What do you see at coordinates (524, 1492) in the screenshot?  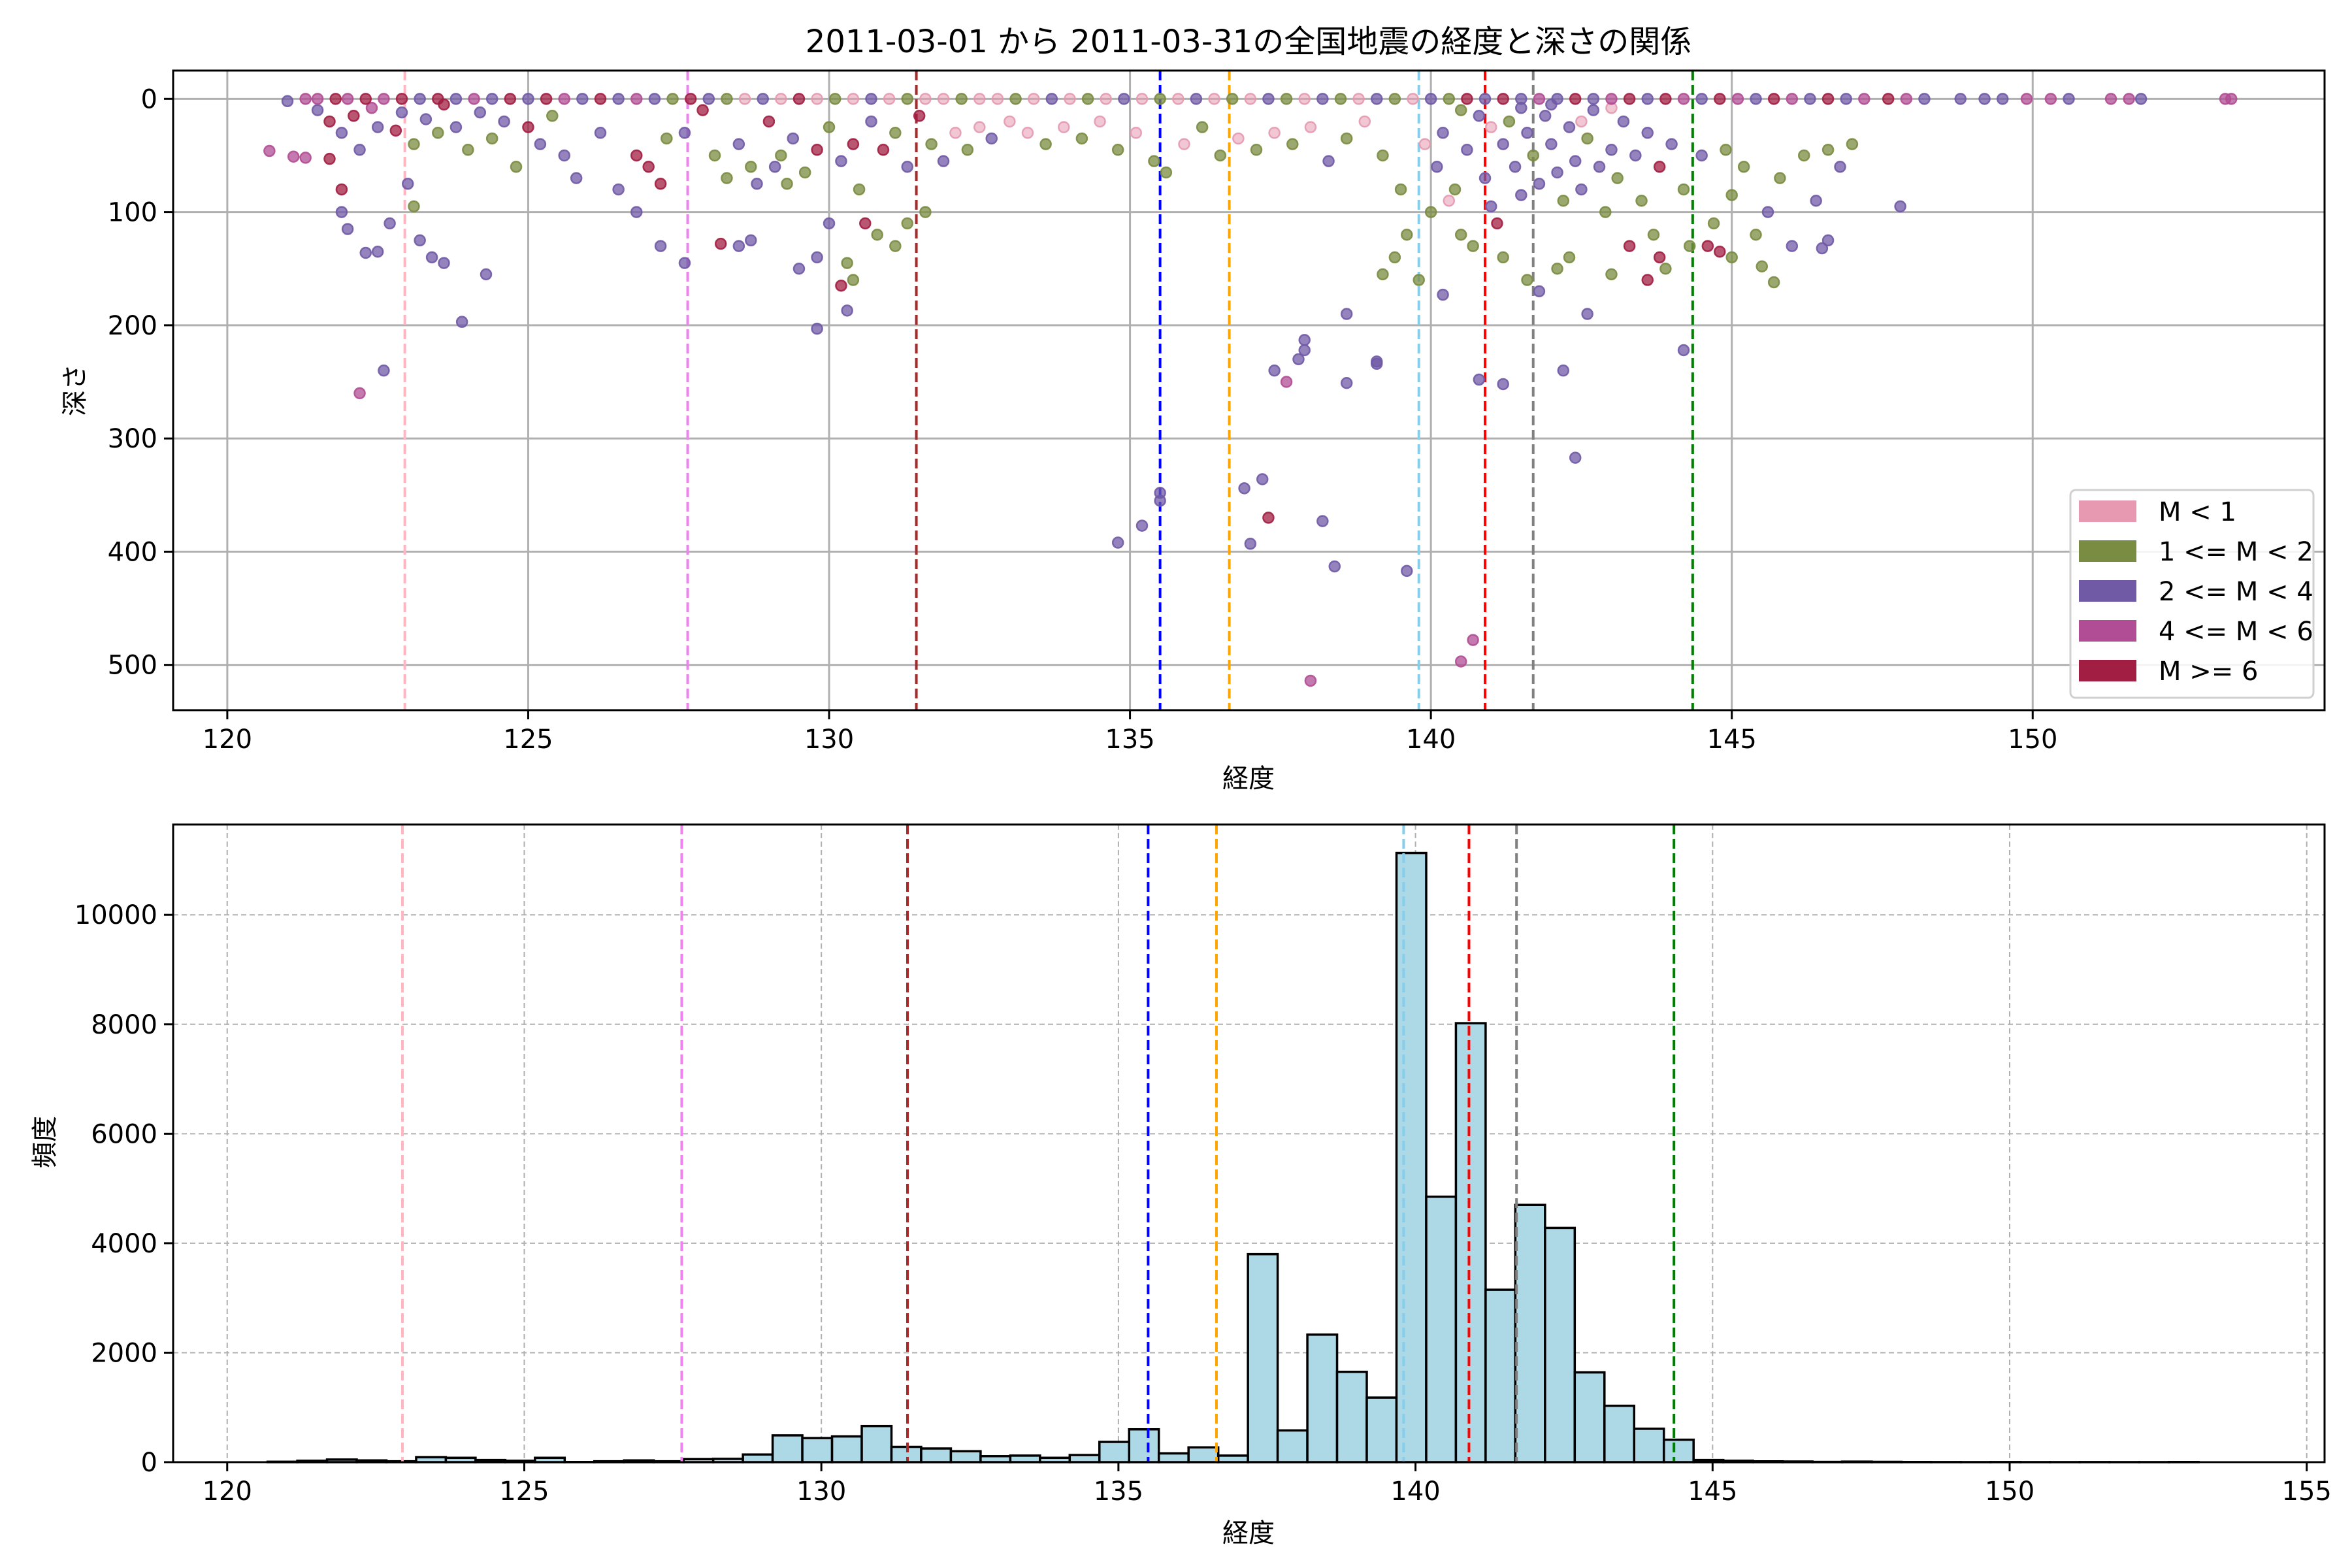 I see `histogram-x-tick-label: 125` at bounding box center [524, 1492].